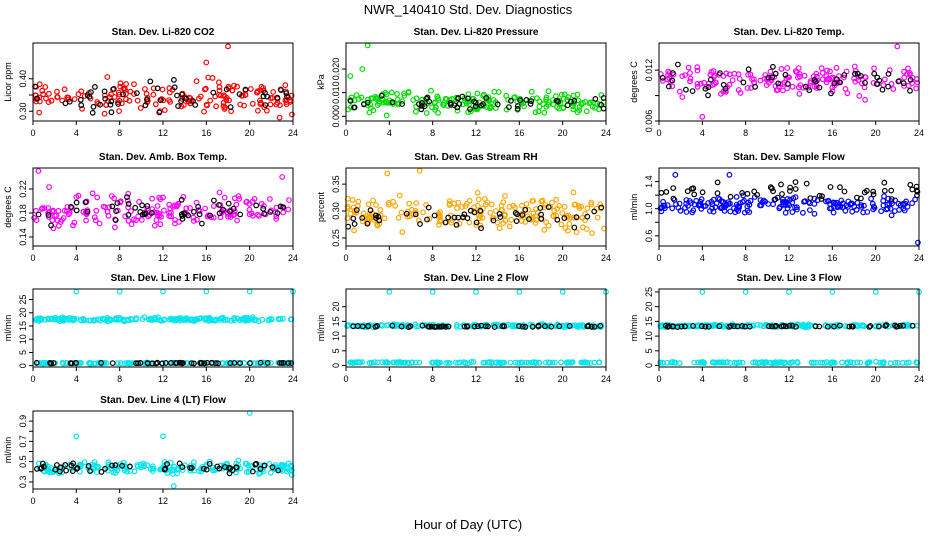  I want to click on y-axis-label: ml/min, so click(8, 328).